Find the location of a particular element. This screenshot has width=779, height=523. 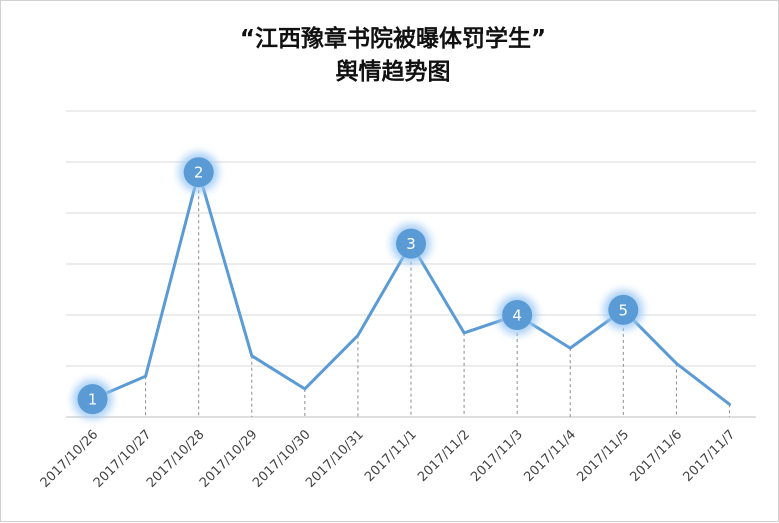

marker-label: 4 is located at coordinates (517, 316).